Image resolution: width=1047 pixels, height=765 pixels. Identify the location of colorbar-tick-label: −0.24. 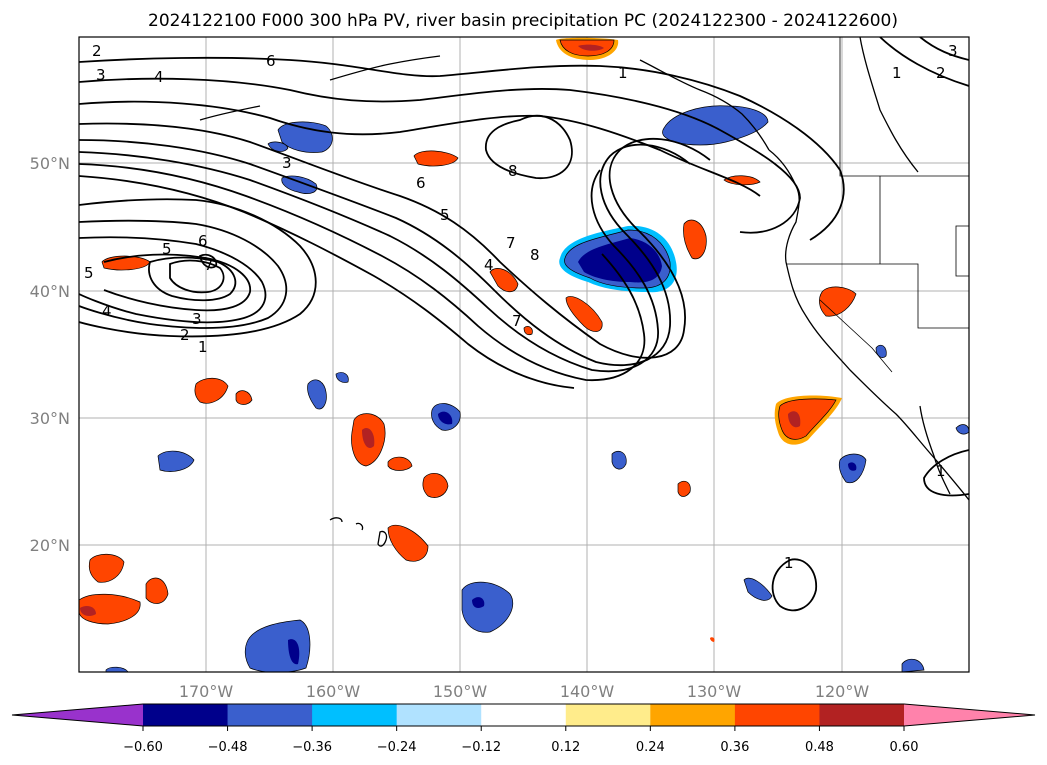
(397, 747).